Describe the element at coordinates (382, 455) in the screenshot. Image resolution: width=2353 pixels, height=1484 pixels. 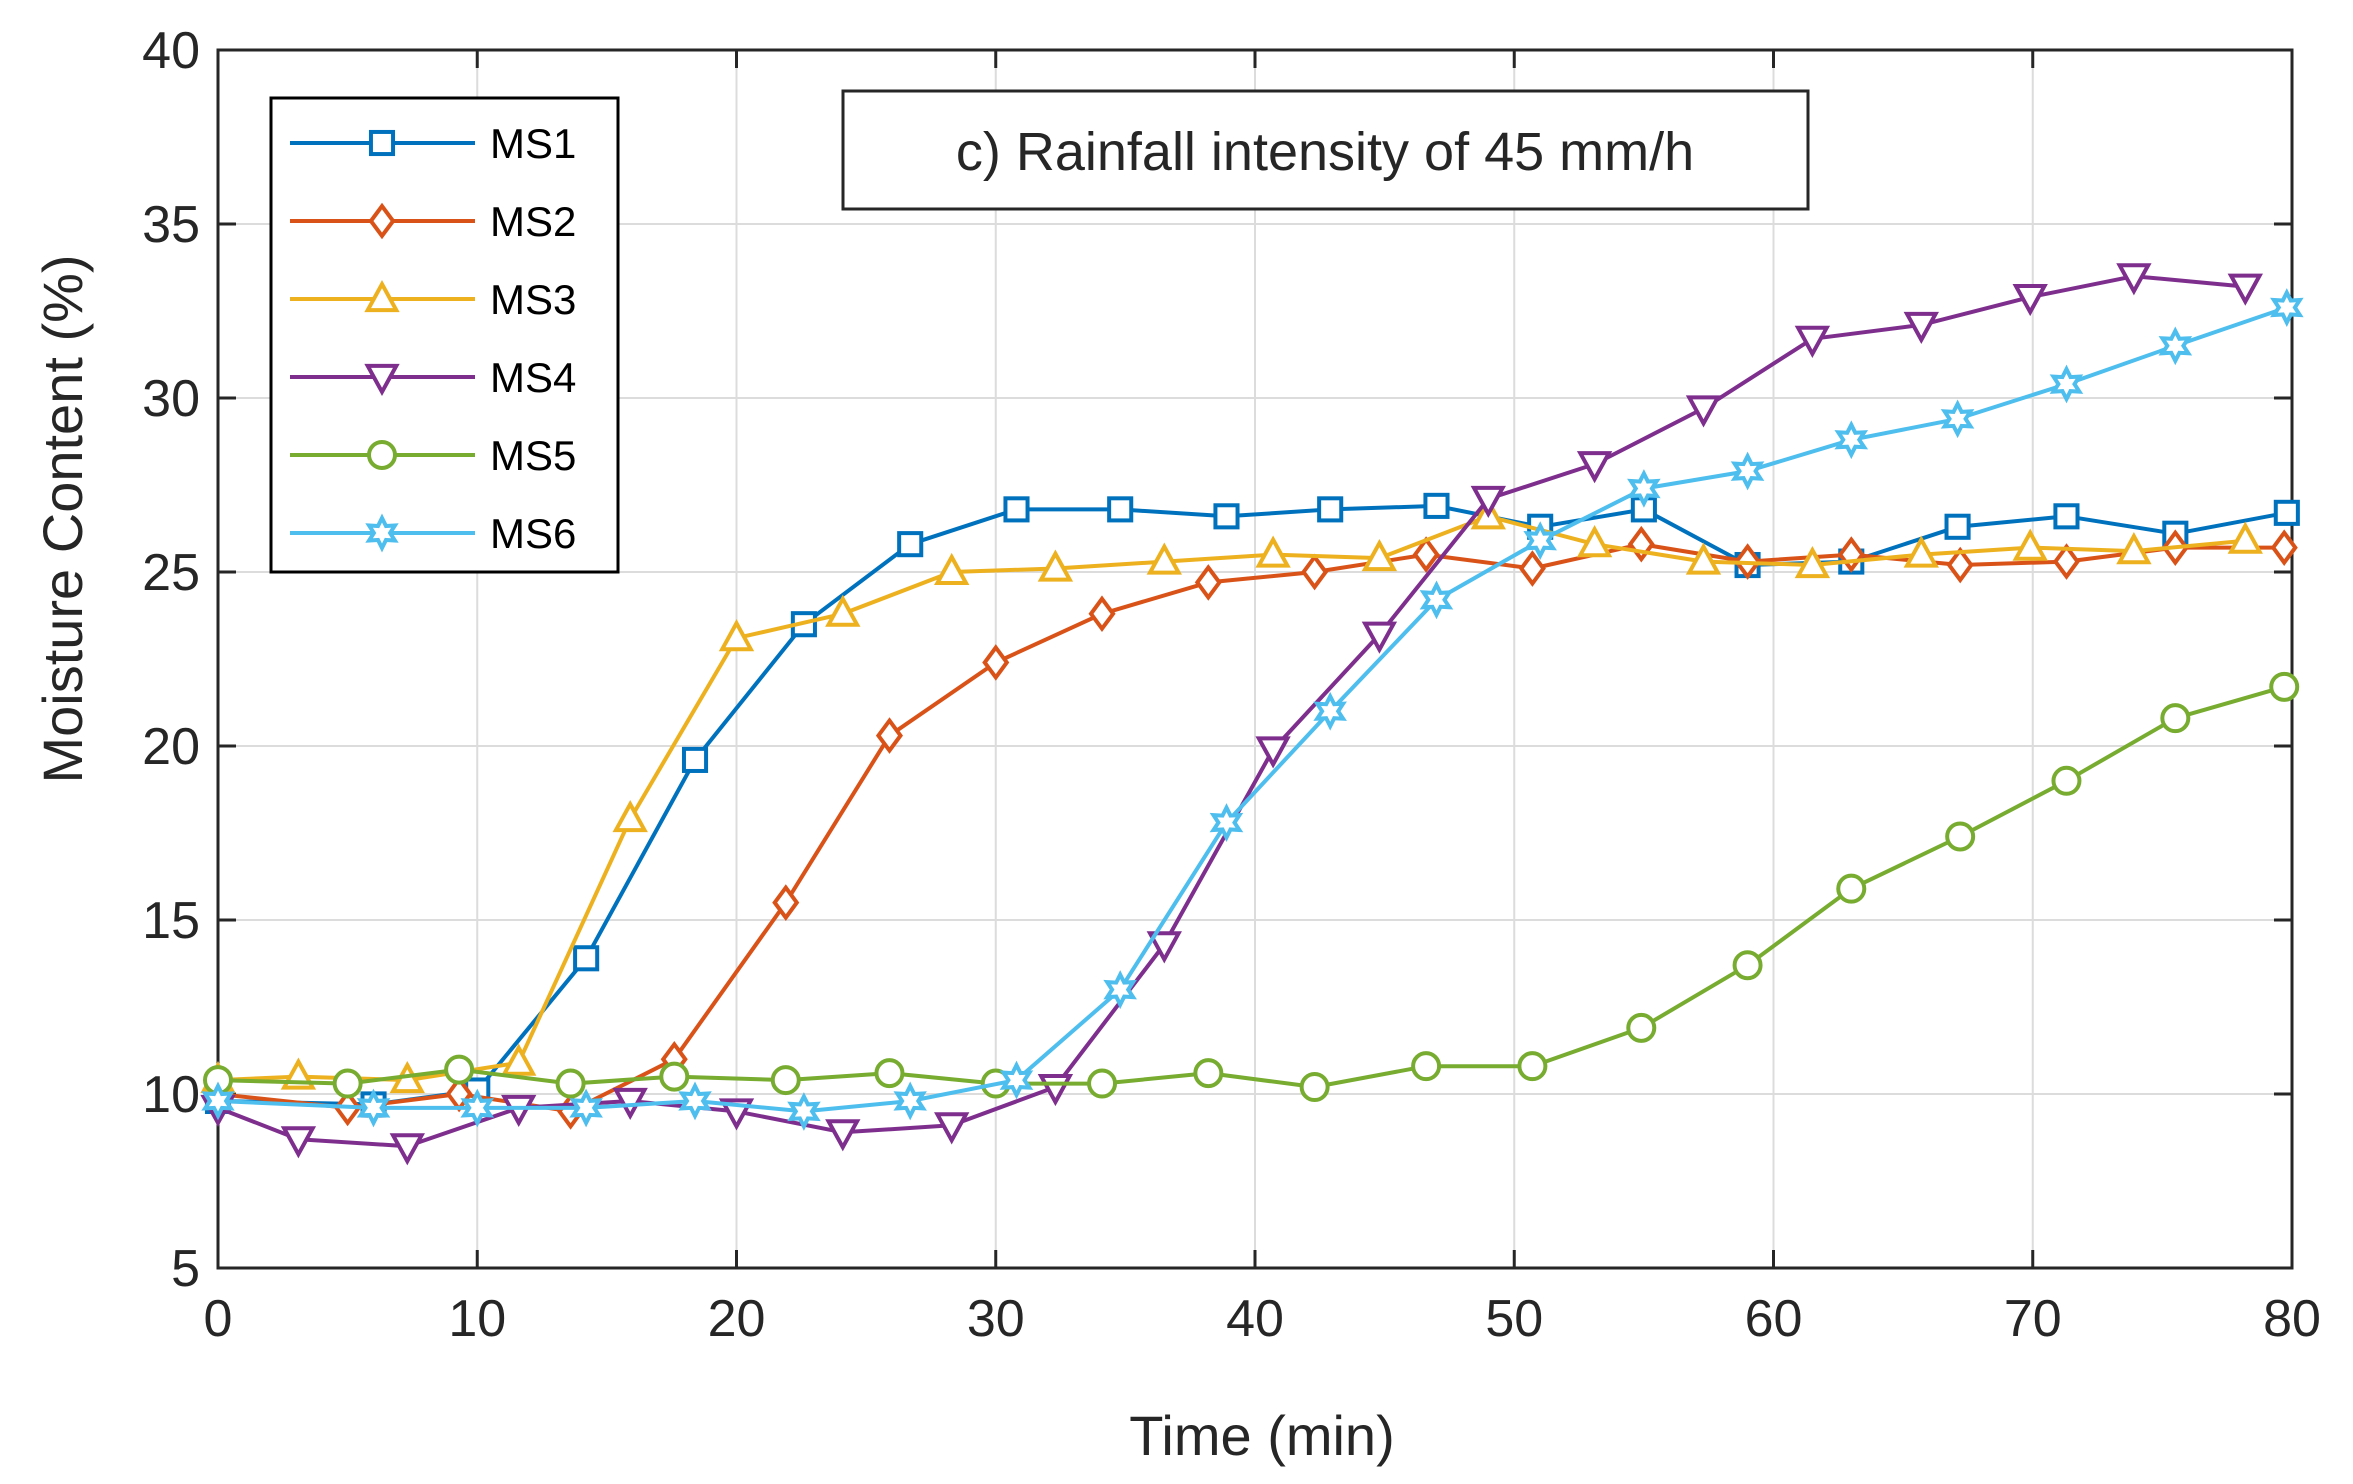
I see `legend-marker-ms5` at that location.